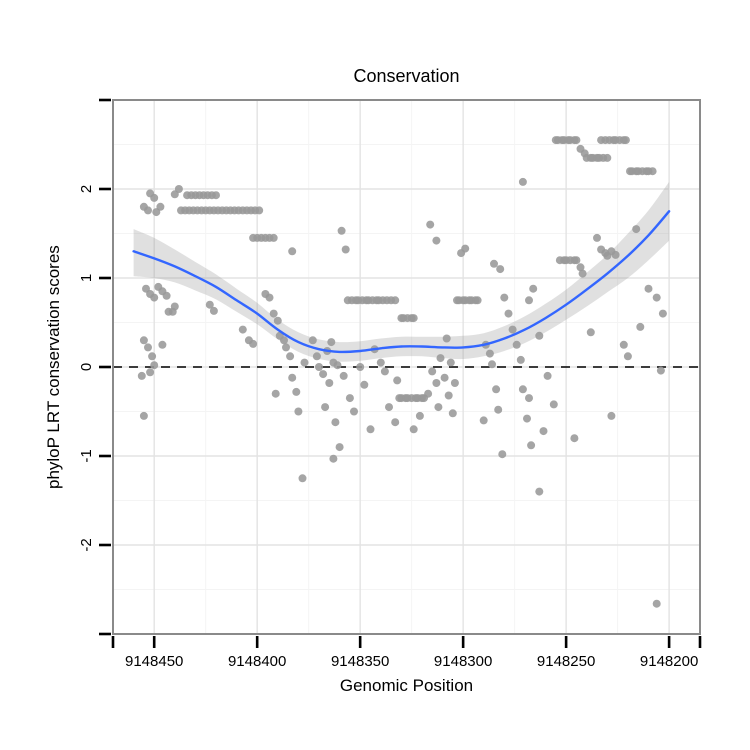  Describe the element at coordinates (86, 189) in the screenshot. I see `y-tick-label: 2` at that location.